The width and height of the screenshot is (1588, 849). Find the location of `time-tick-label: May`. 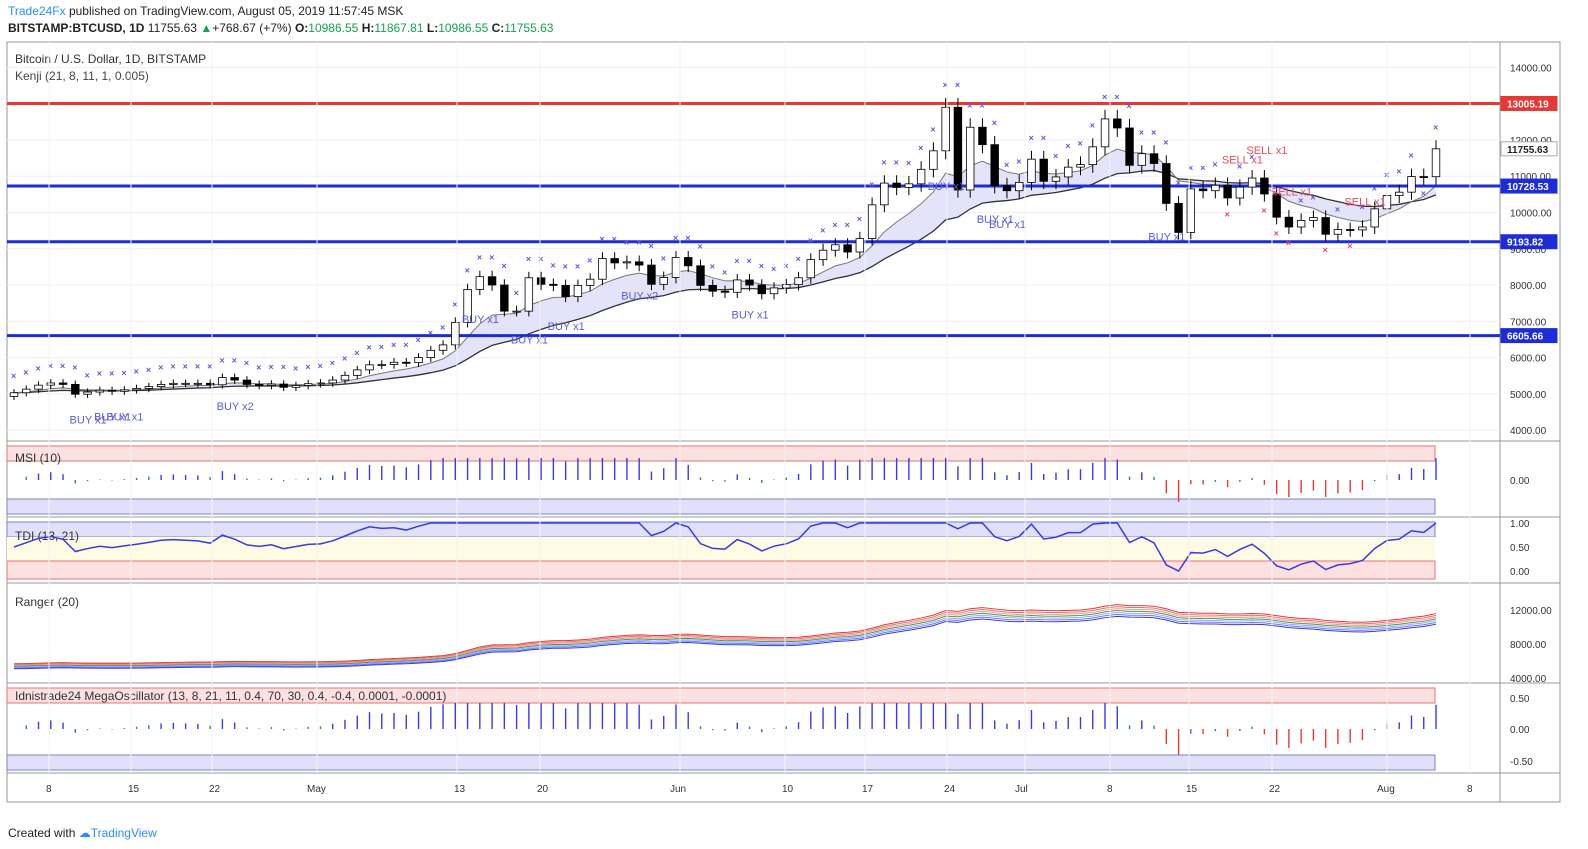

time-tick-label: May is located at coordinates (316, 789).